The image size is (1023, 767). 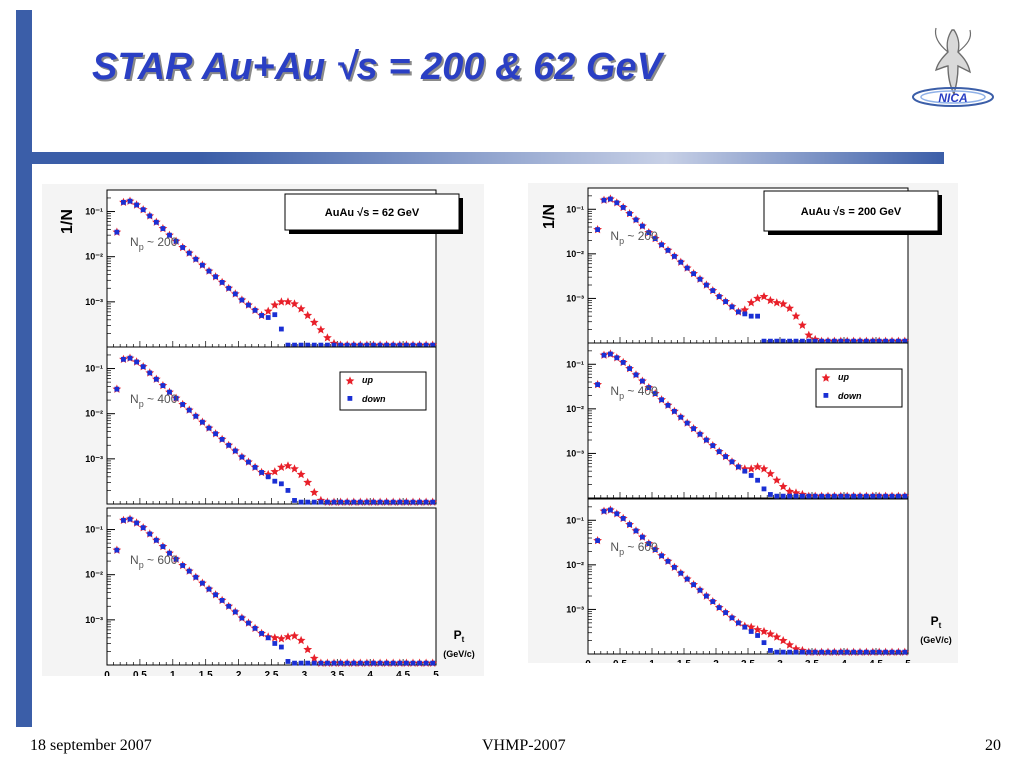 I want to click on pad-1: 10⁻¹ 10⁻² 10⁻³ Np ~ 200 AuAu √s = 62 GeV, so click(x=274, y=269).